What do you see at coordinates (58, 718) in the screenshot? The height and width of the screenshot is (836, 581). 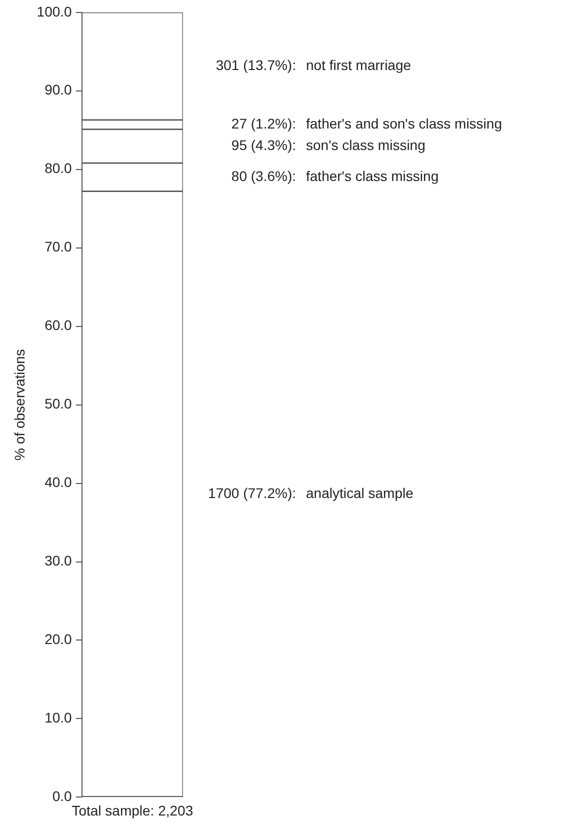 I see `y-tick-label: 10.0` at bounding box center [58, 718].